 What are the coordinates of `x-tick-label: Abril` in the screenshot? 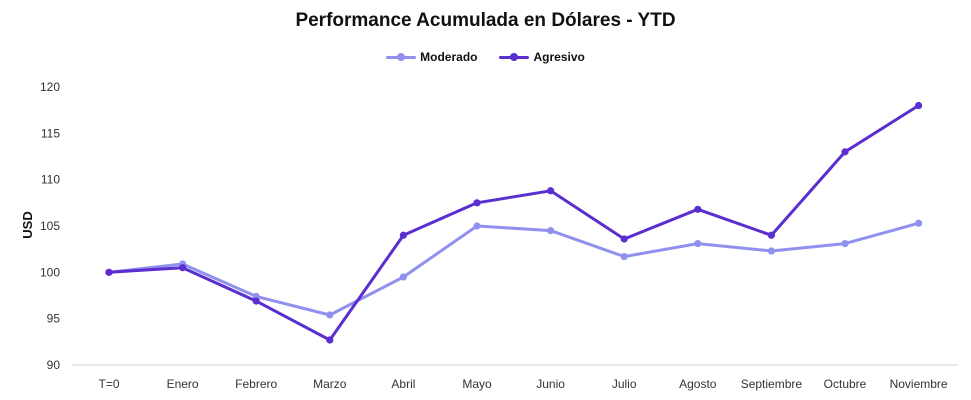 It's located at (403, 384).